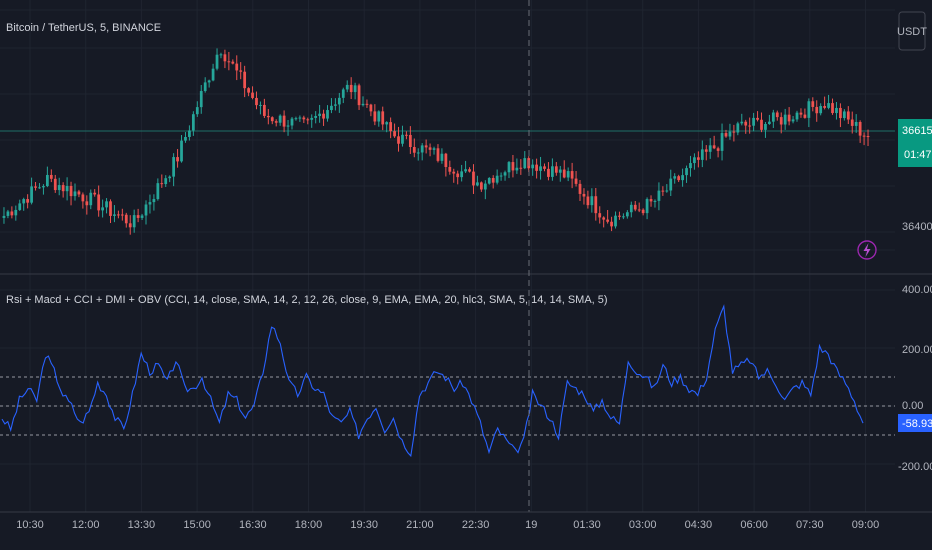 This screenshot has width=932, height=550. What do you see at coordinates (867, 250) in the screenshot?
I see `lightning-icon` at bounding box center [867, 250].